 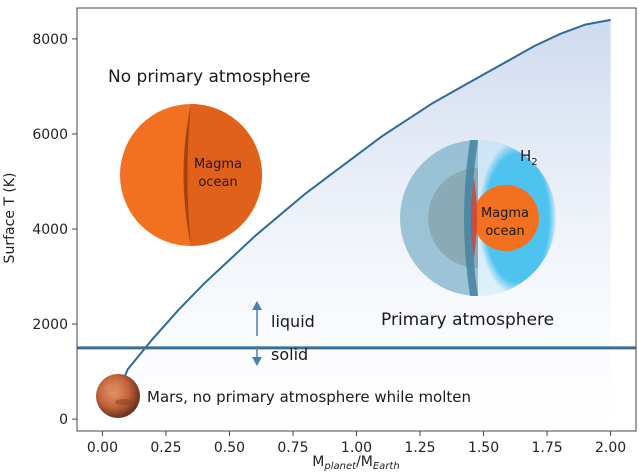 What do you see at coordinates (356, 448) in the screenshot?
I see `x-tick-label: 1.00` at bounding box center [356, 448].